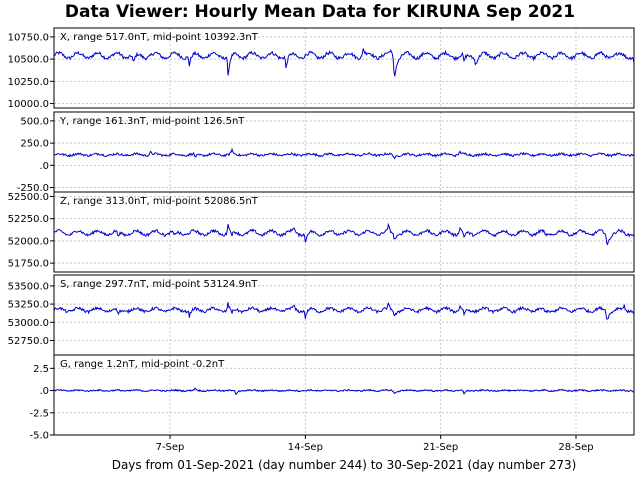 This screenshot has width=640, height=480. What do you see at coordinates (34, 144) in the screenshot?
I see `y-tick-label: 250.0` at bounding box center [34, 144].